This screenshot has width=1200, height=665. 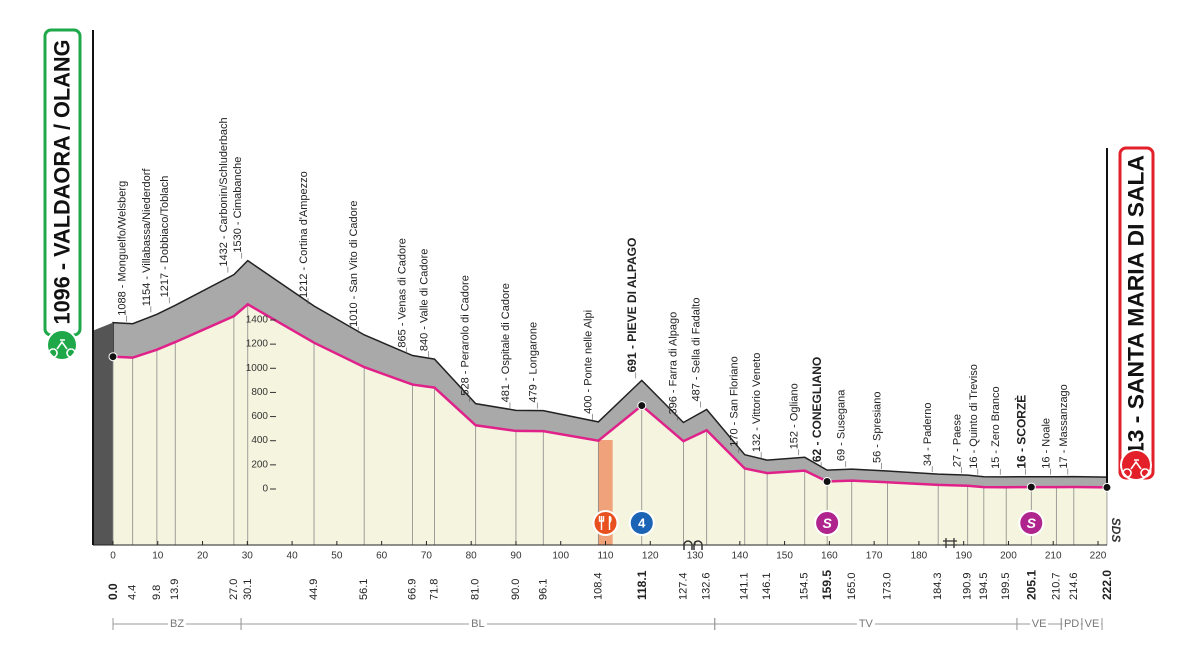 I want to click on km-label: 90.0, so click(x=516, y=589).